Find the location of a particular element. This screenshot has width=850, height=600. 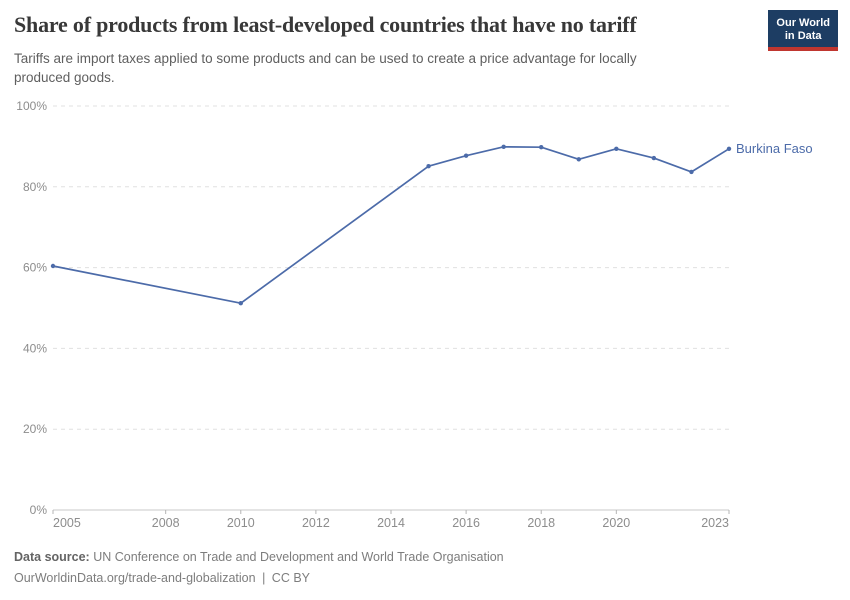

x-tick-label-2016: 2016 is located at coordinates (466, 523).